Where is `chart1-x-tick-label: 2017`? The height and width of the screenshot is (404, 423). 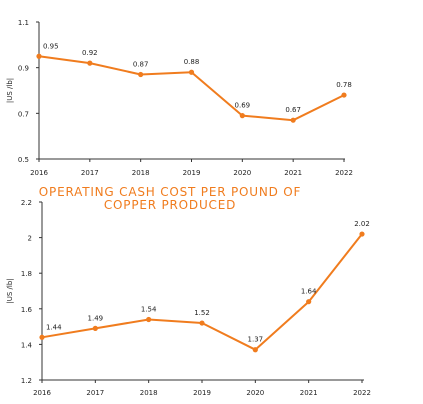
chart1-x-tick-label: 2017 is located at coordinates (90, 173).